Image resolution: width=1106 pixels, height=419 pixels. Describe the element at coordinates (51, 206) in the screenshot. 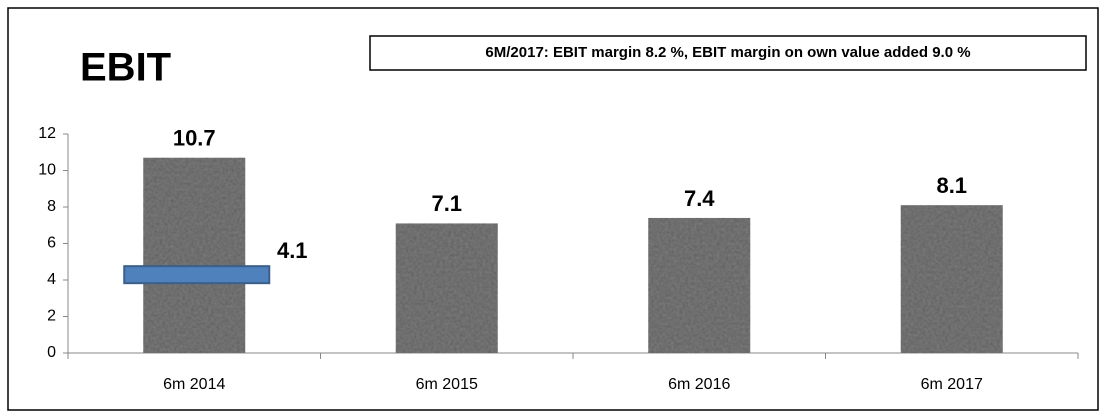

I see `y-tick-label: 8` at that location.